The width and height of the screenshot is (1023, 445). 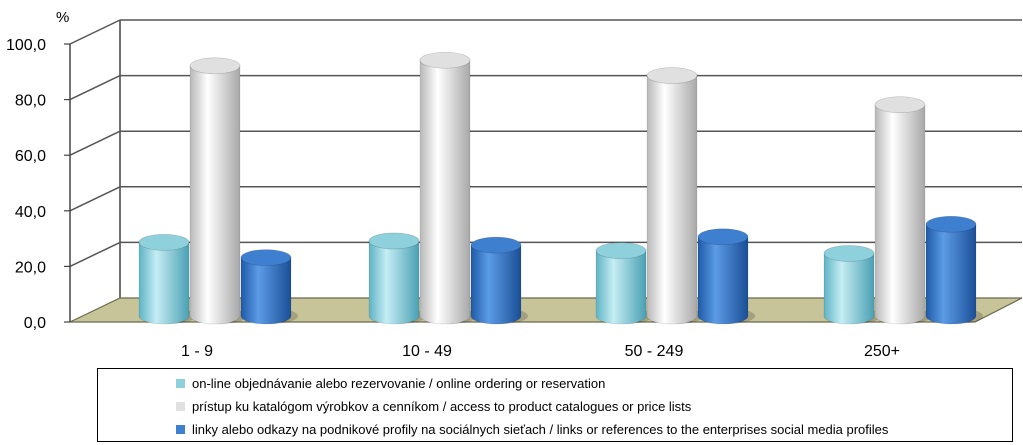 I want to click on y-tick-label: 20,0, so click(x=30, y=267).